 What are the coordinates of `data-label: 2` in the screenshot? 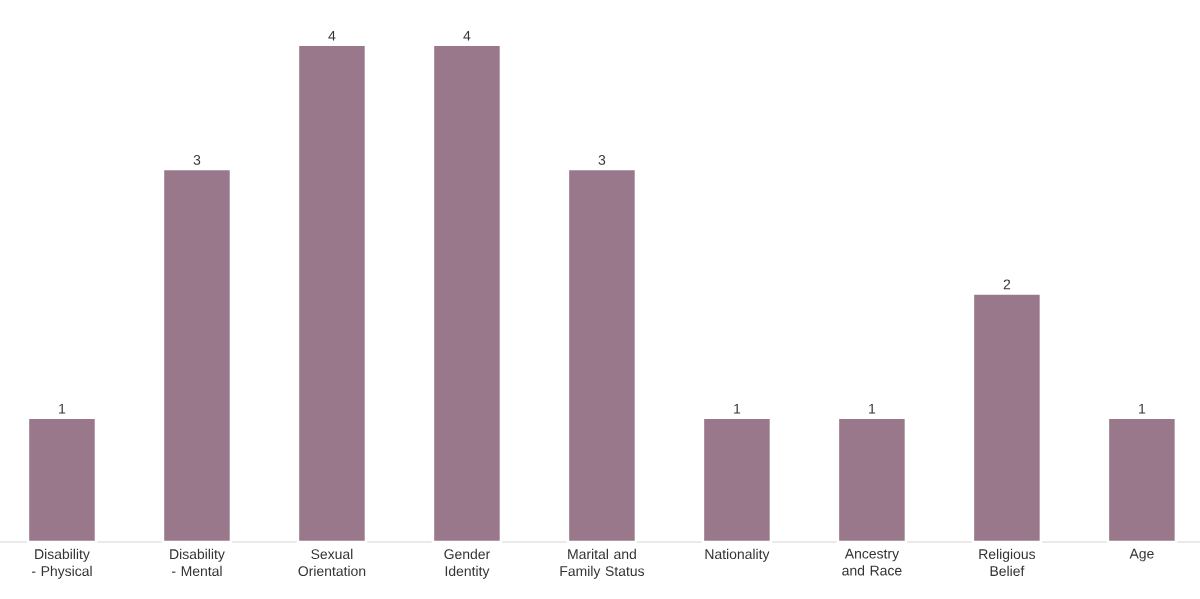 It's located at (1007, 284).